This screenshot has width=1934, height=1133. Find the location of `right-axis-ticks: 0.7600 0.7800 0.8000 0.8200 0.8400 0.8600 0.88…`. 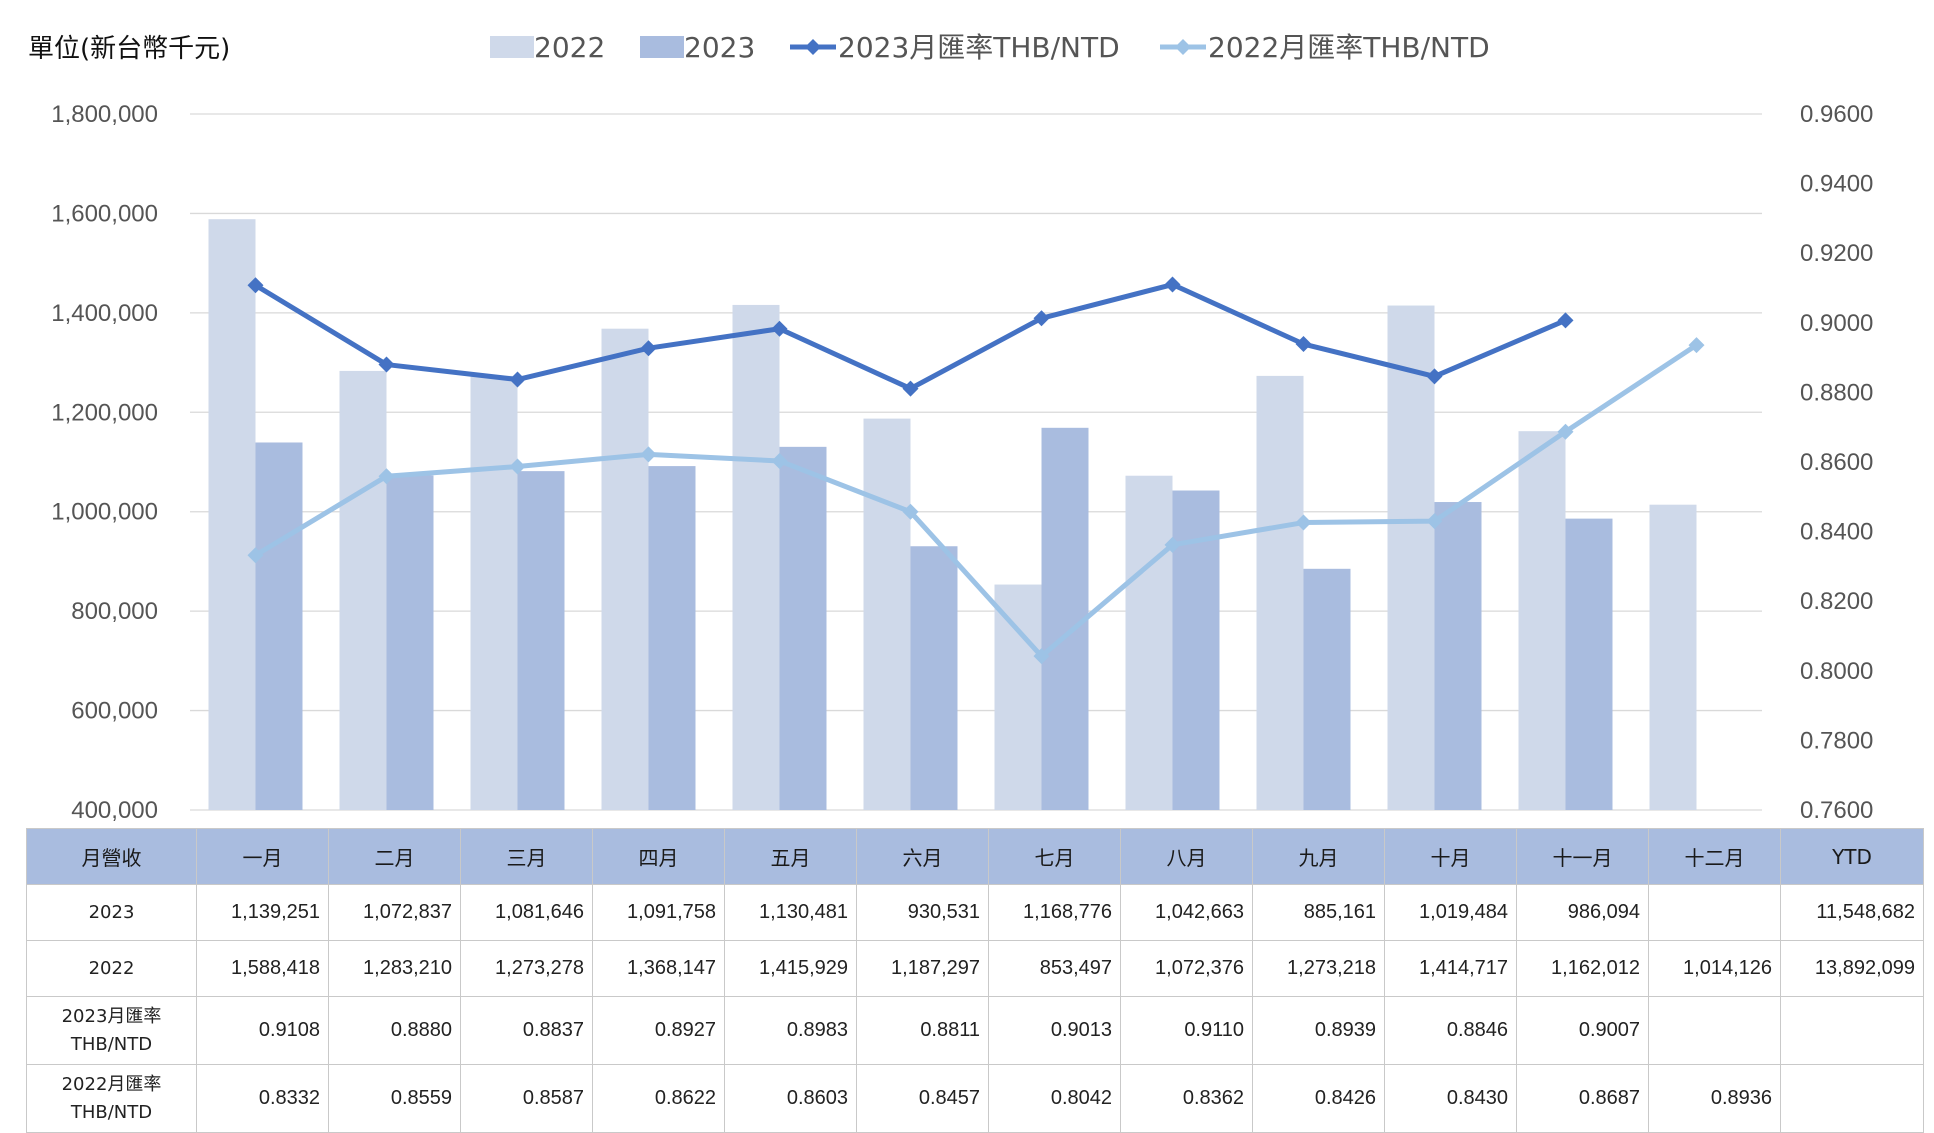

right-axis-ticks: 0.7600 0.7800 0.8000 0.8200 0.8400 0.8600 0.88… is located at coordinates (1836, 462).